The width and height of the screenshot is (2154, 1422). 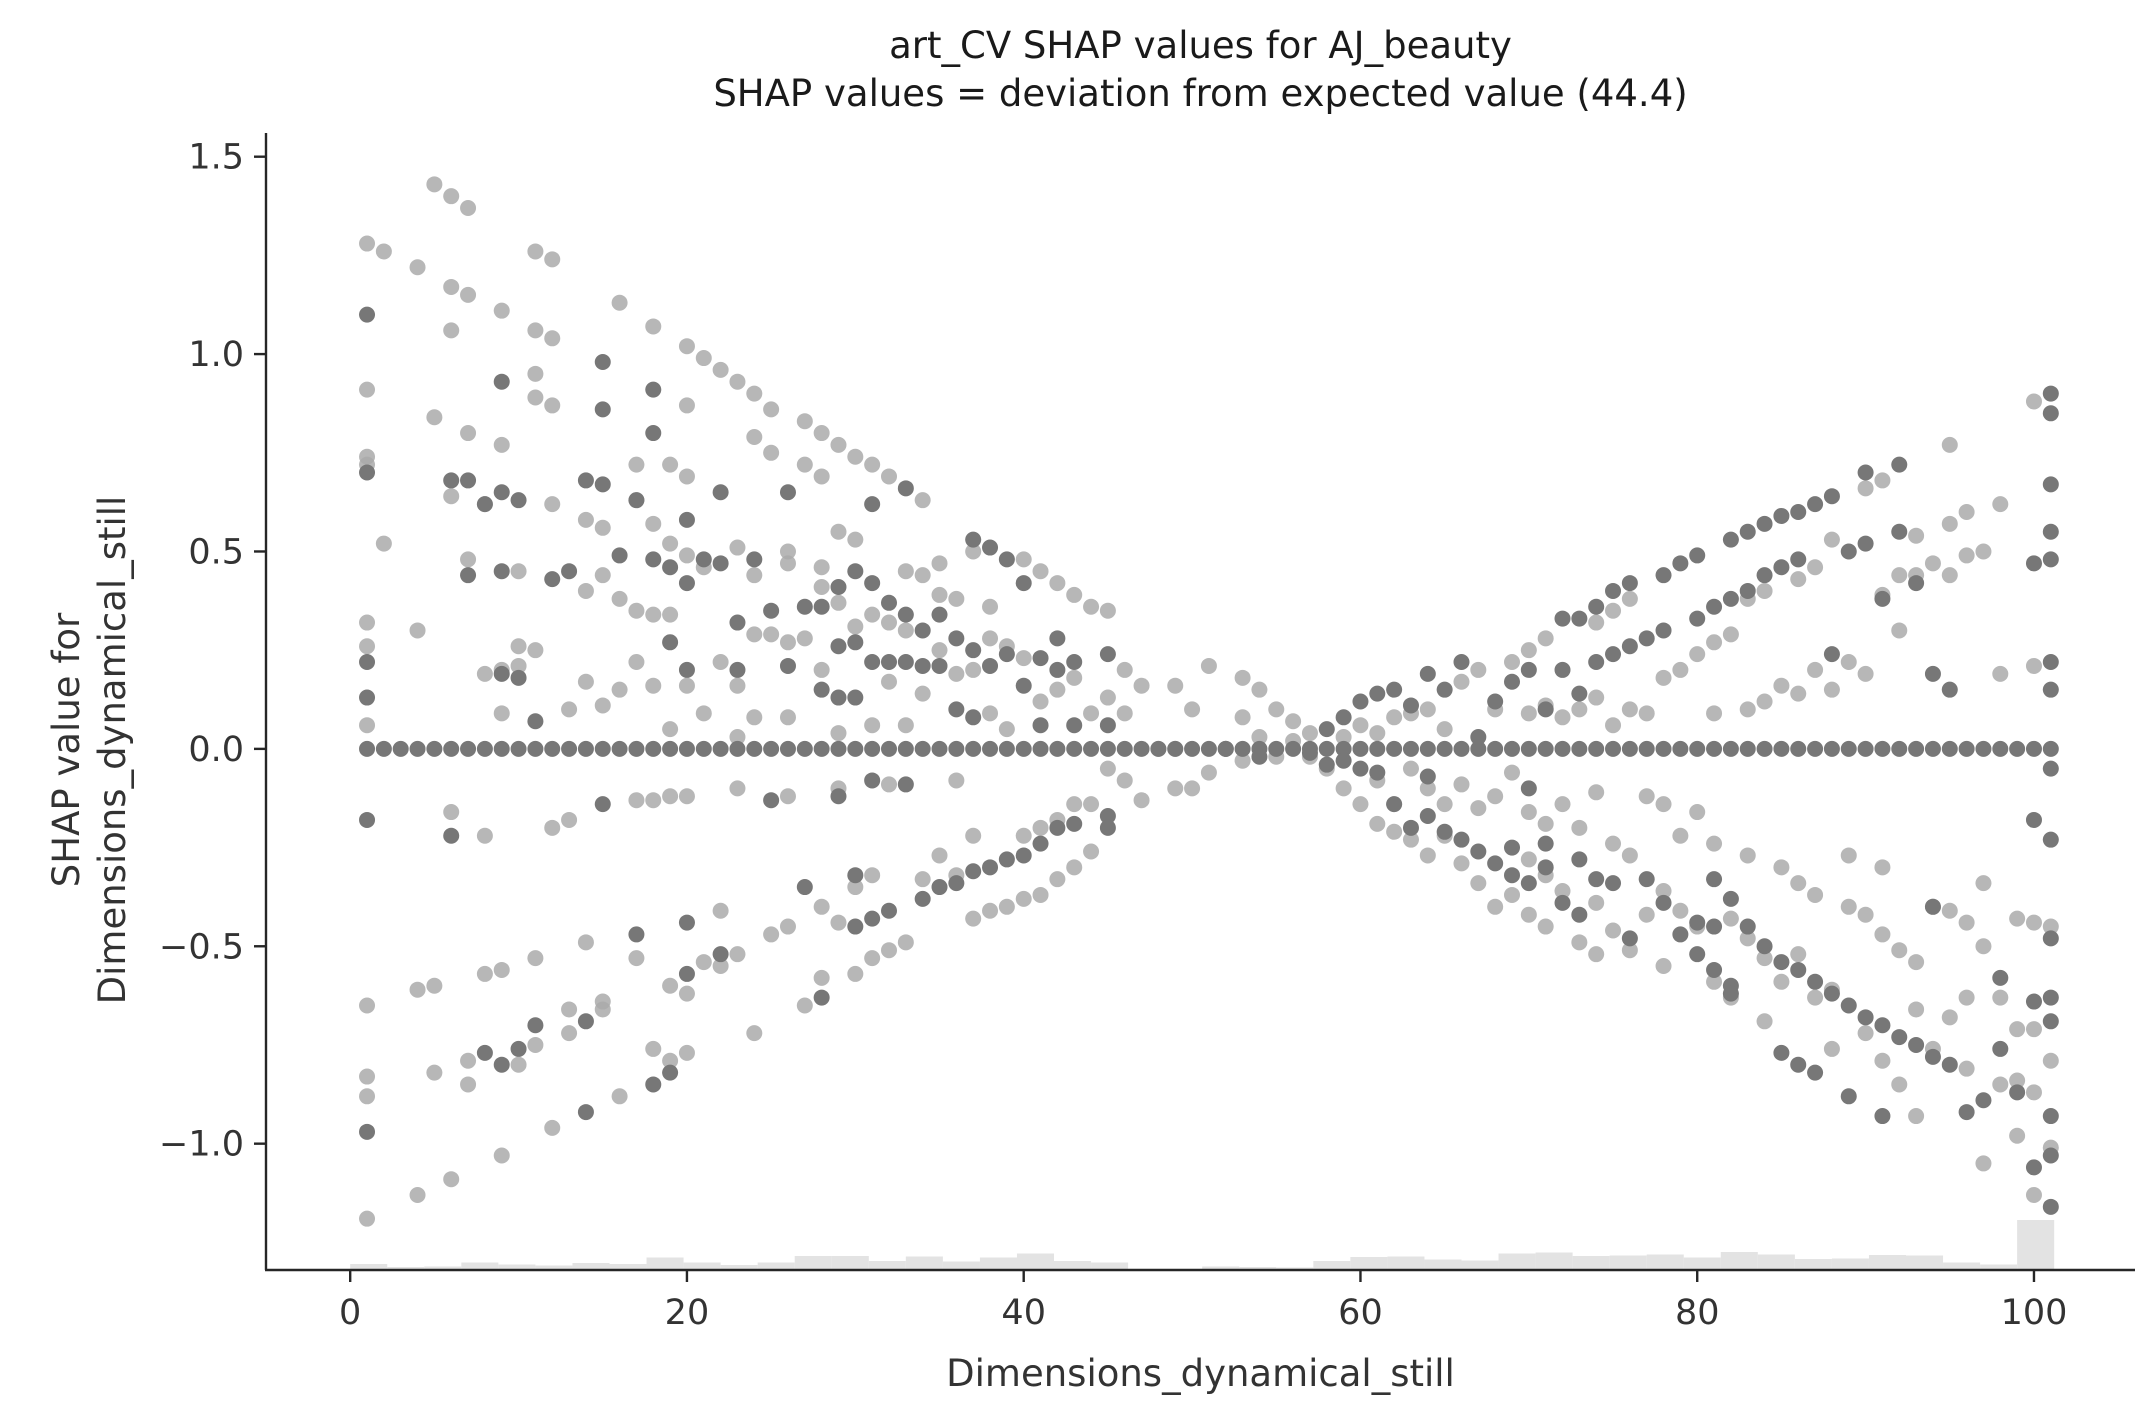 What do you see at coordinates (212, 651) in the screenshot?
I see `y-ticks: 1.5 1.0 0.5 0.0 −0.5 −1.0` at bounding box center [212, 651].